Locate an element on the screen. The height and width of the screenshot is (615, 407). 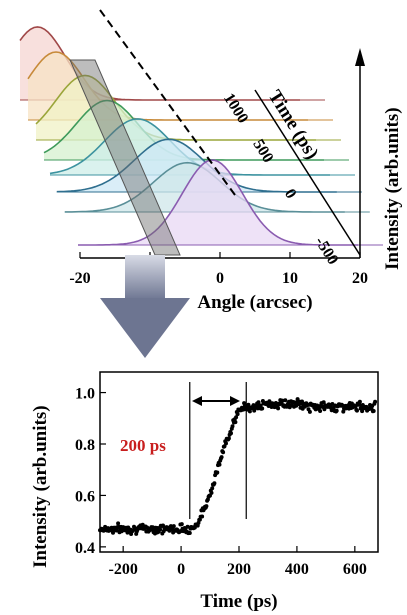
intensity-axis-label-top: Intensity (arb.units) is located at coordinates (392, 188).